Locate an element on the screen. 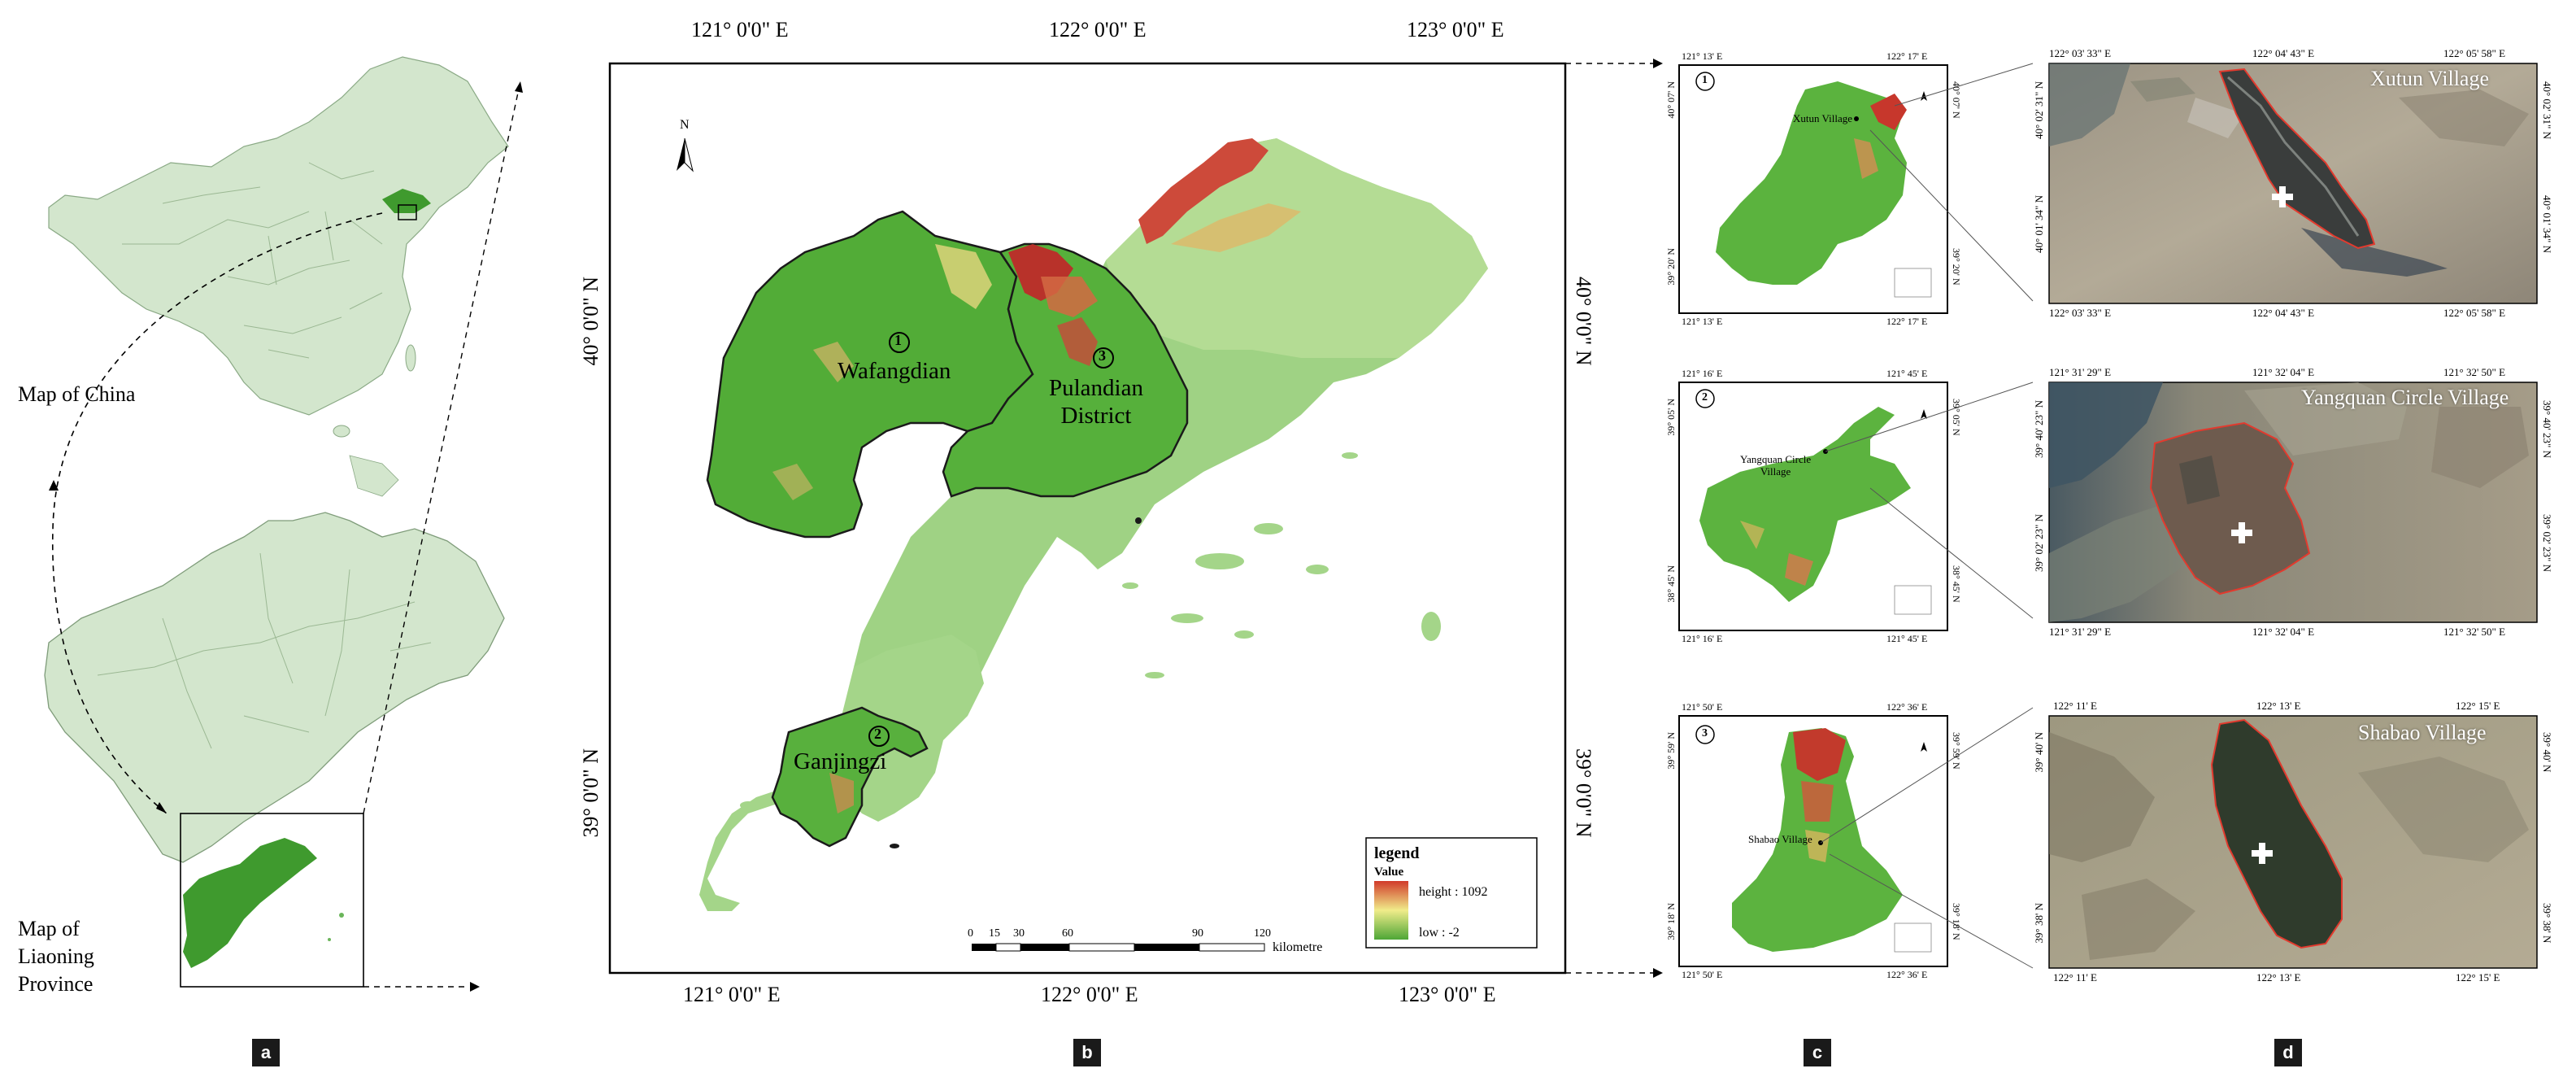 Image resolution: width=2576 pixels, height=1086 pixels. c1-left-top: 40° 07' N is located at coordinates (1671, 100).